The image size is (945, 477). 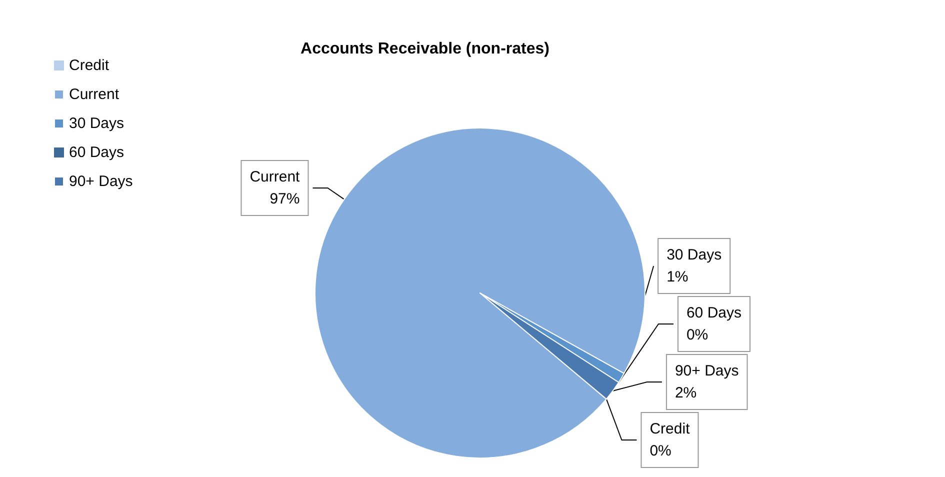 I want to click on category-label: 60 Days, so click(x=714, y=313).